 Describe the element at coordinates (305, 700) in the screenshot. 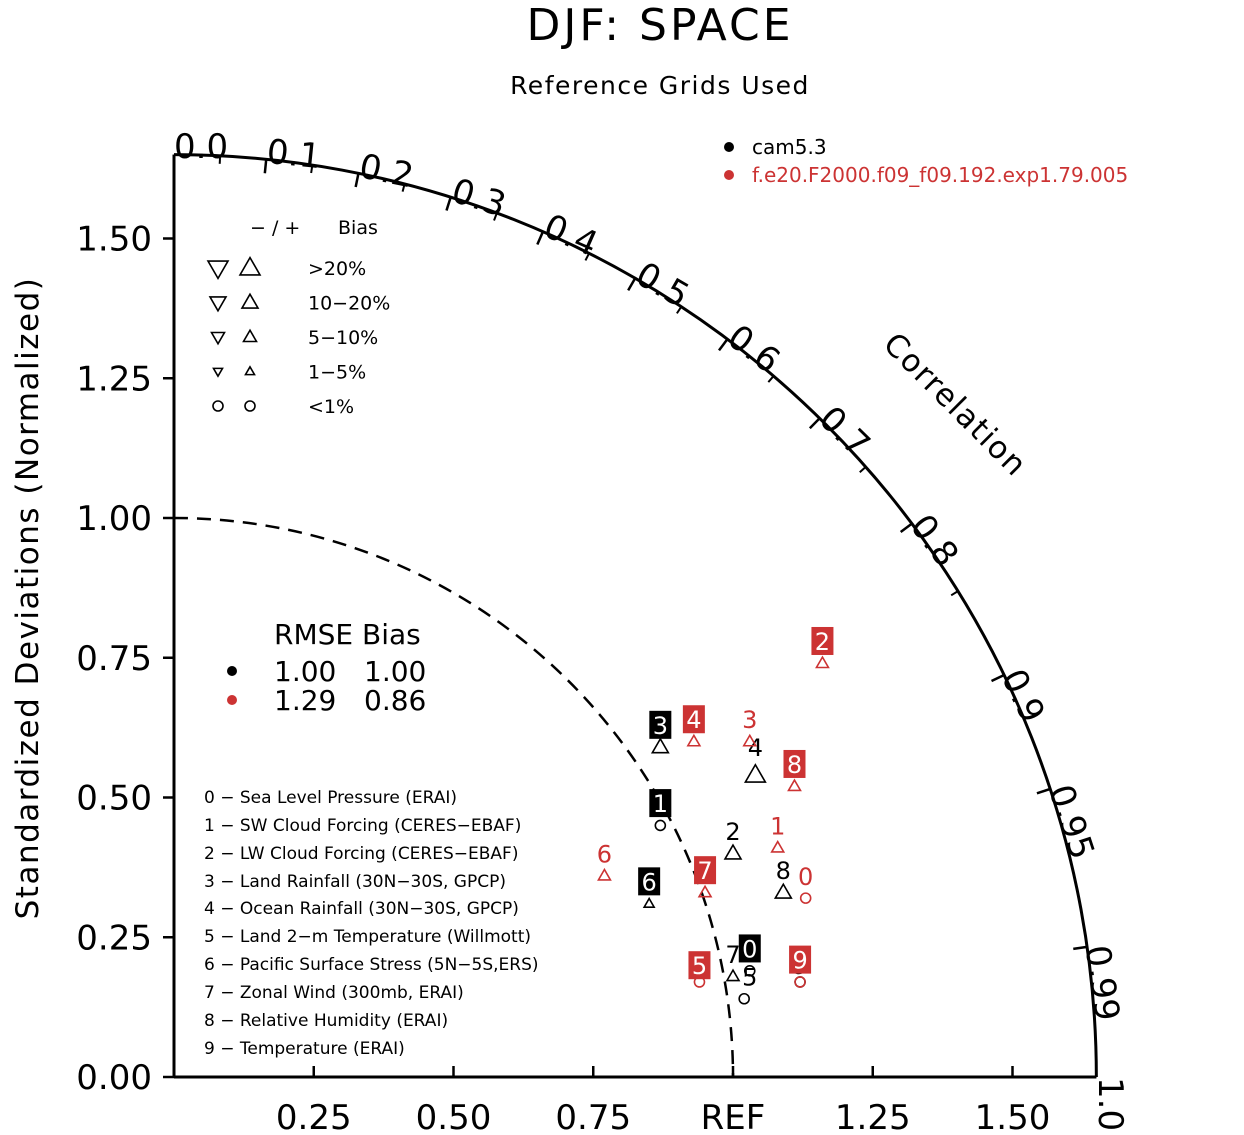

I see `rmse-value-exp: 1.29` at that location.